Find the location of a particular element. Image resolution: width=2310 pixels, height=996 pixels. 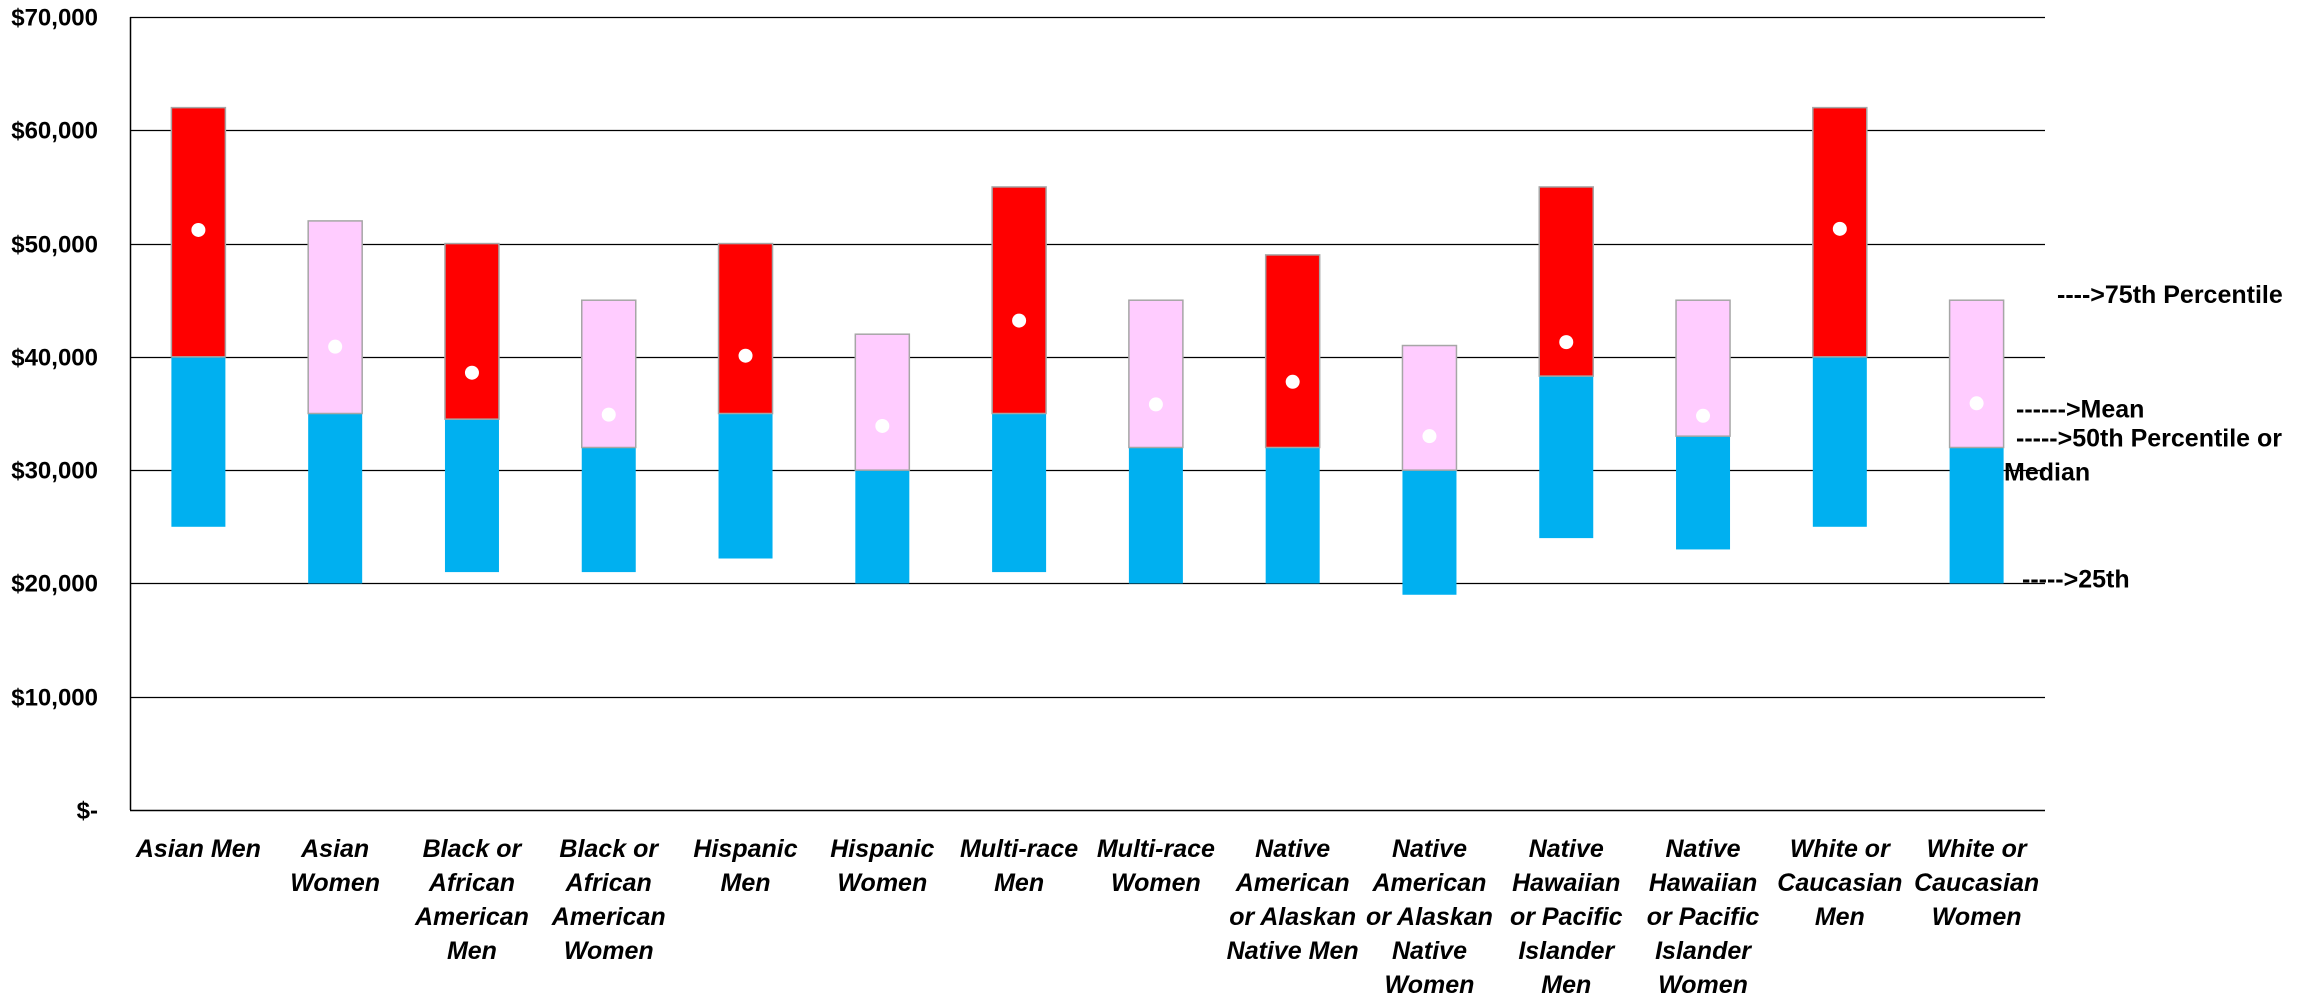

x-category-label-line: Asian is located at coordinates (334, 849).